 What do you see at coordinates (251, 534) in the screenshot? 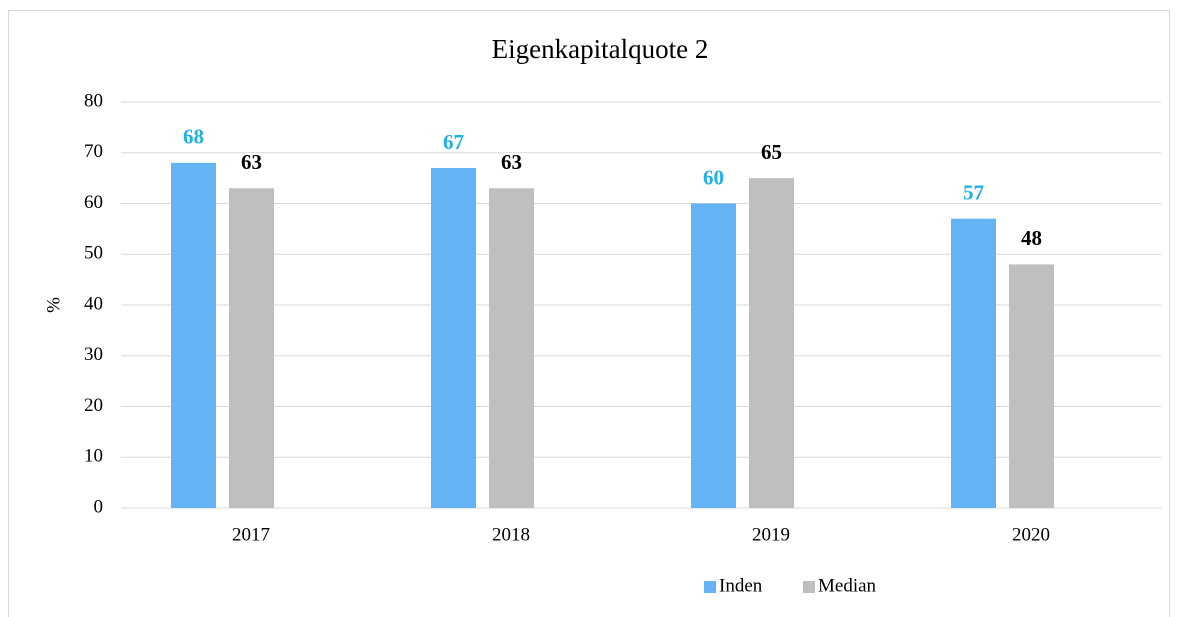
I see `x-tick-label: 2017` at bounding box center [251, 534].